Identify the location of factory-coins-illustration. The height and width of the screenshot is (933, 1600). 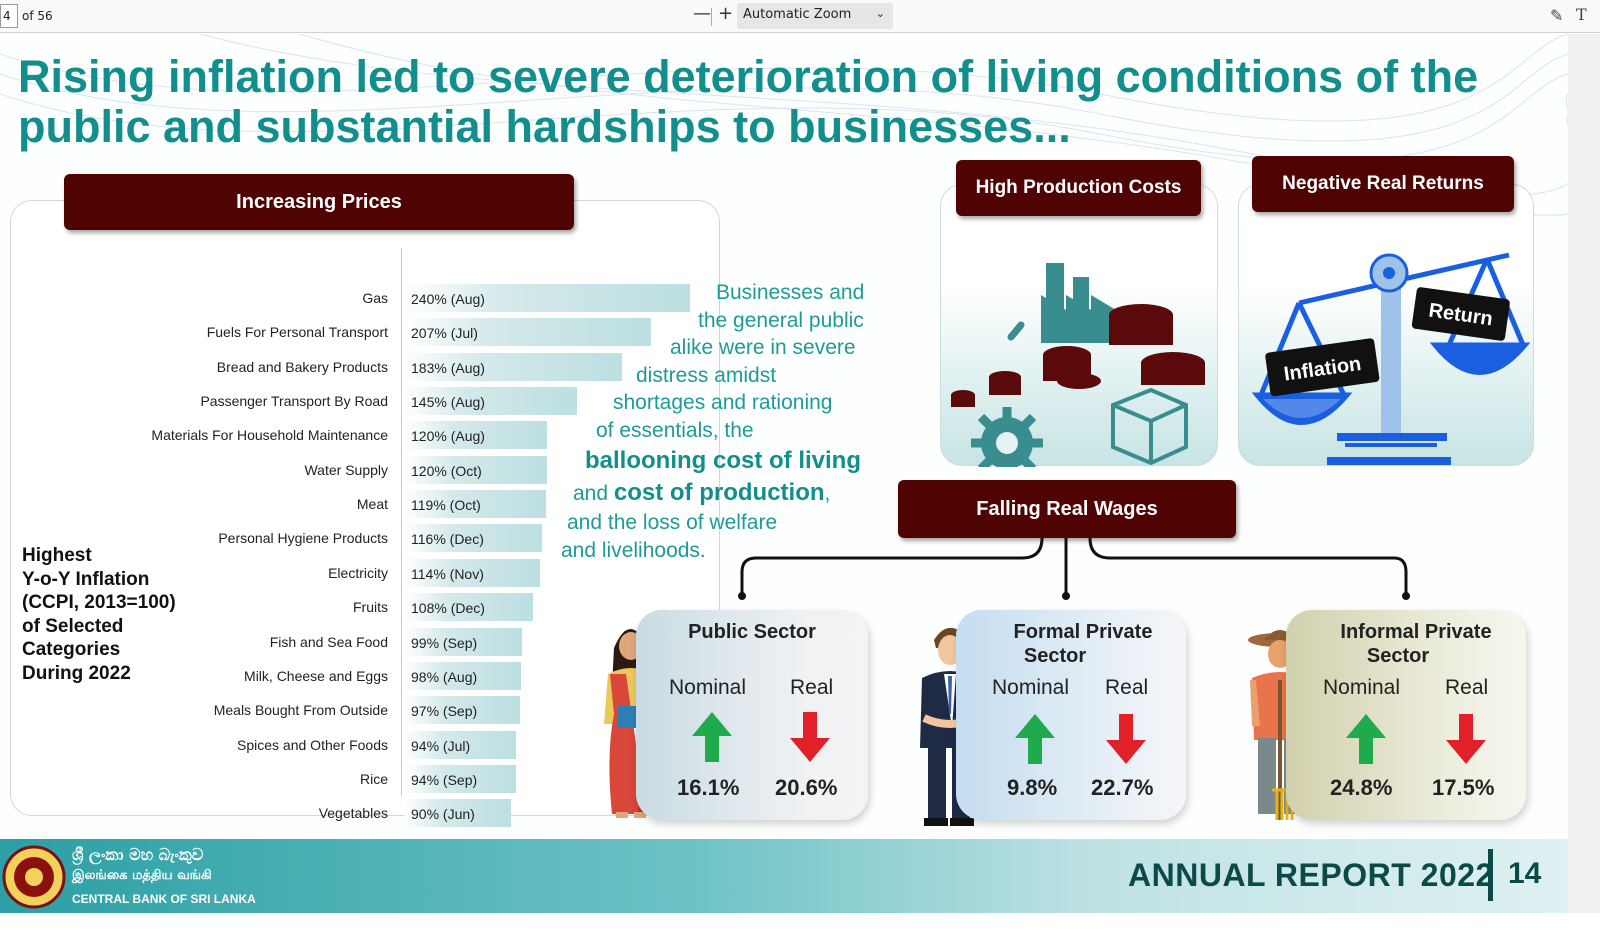
(1078, 371).